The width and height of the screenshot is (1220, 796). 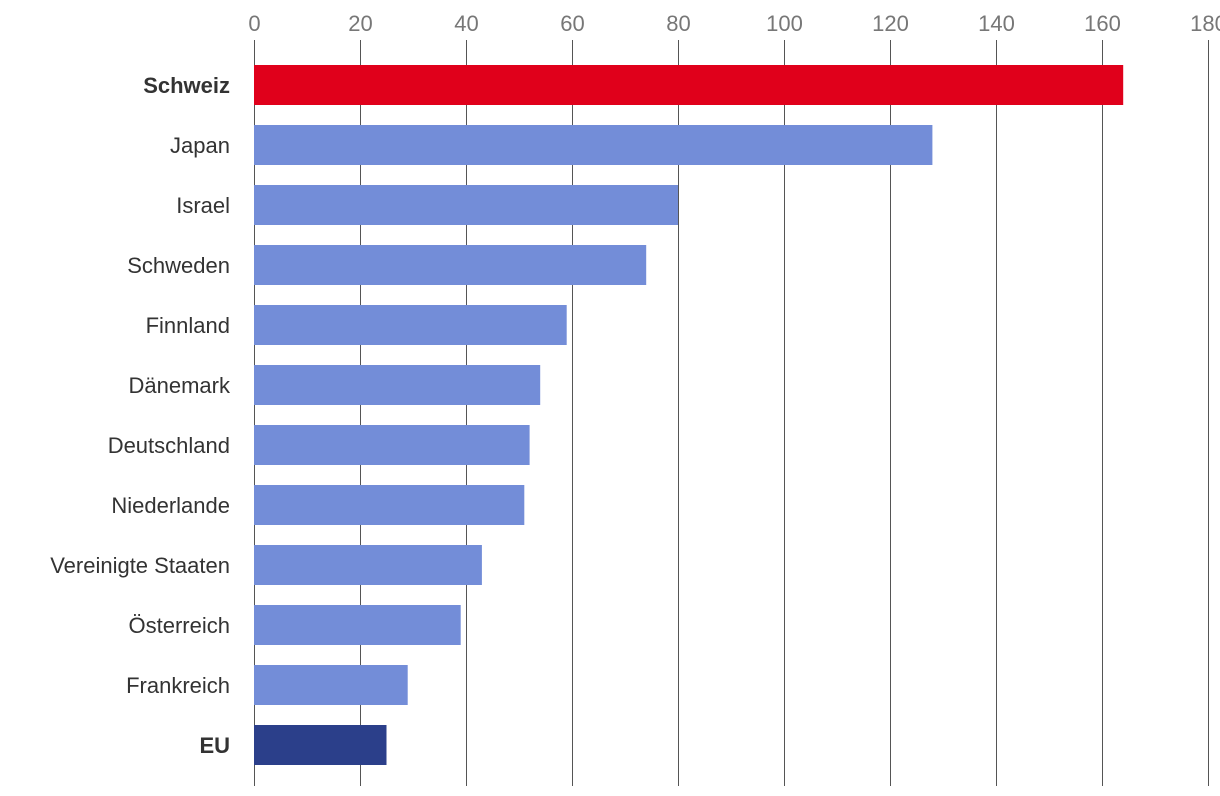 I want to click on x-tick-label: 20, so click(x=360, y=23).